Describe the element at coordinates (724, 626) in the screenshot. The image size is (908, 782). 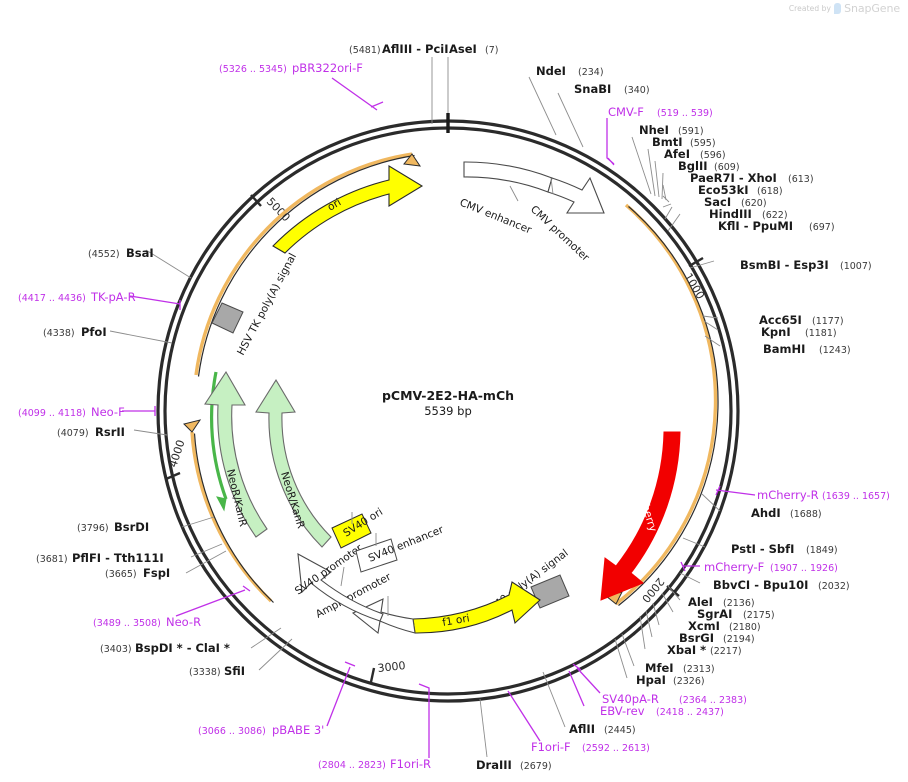
I see `enzyme-label: XcmI (2180)` at that location.